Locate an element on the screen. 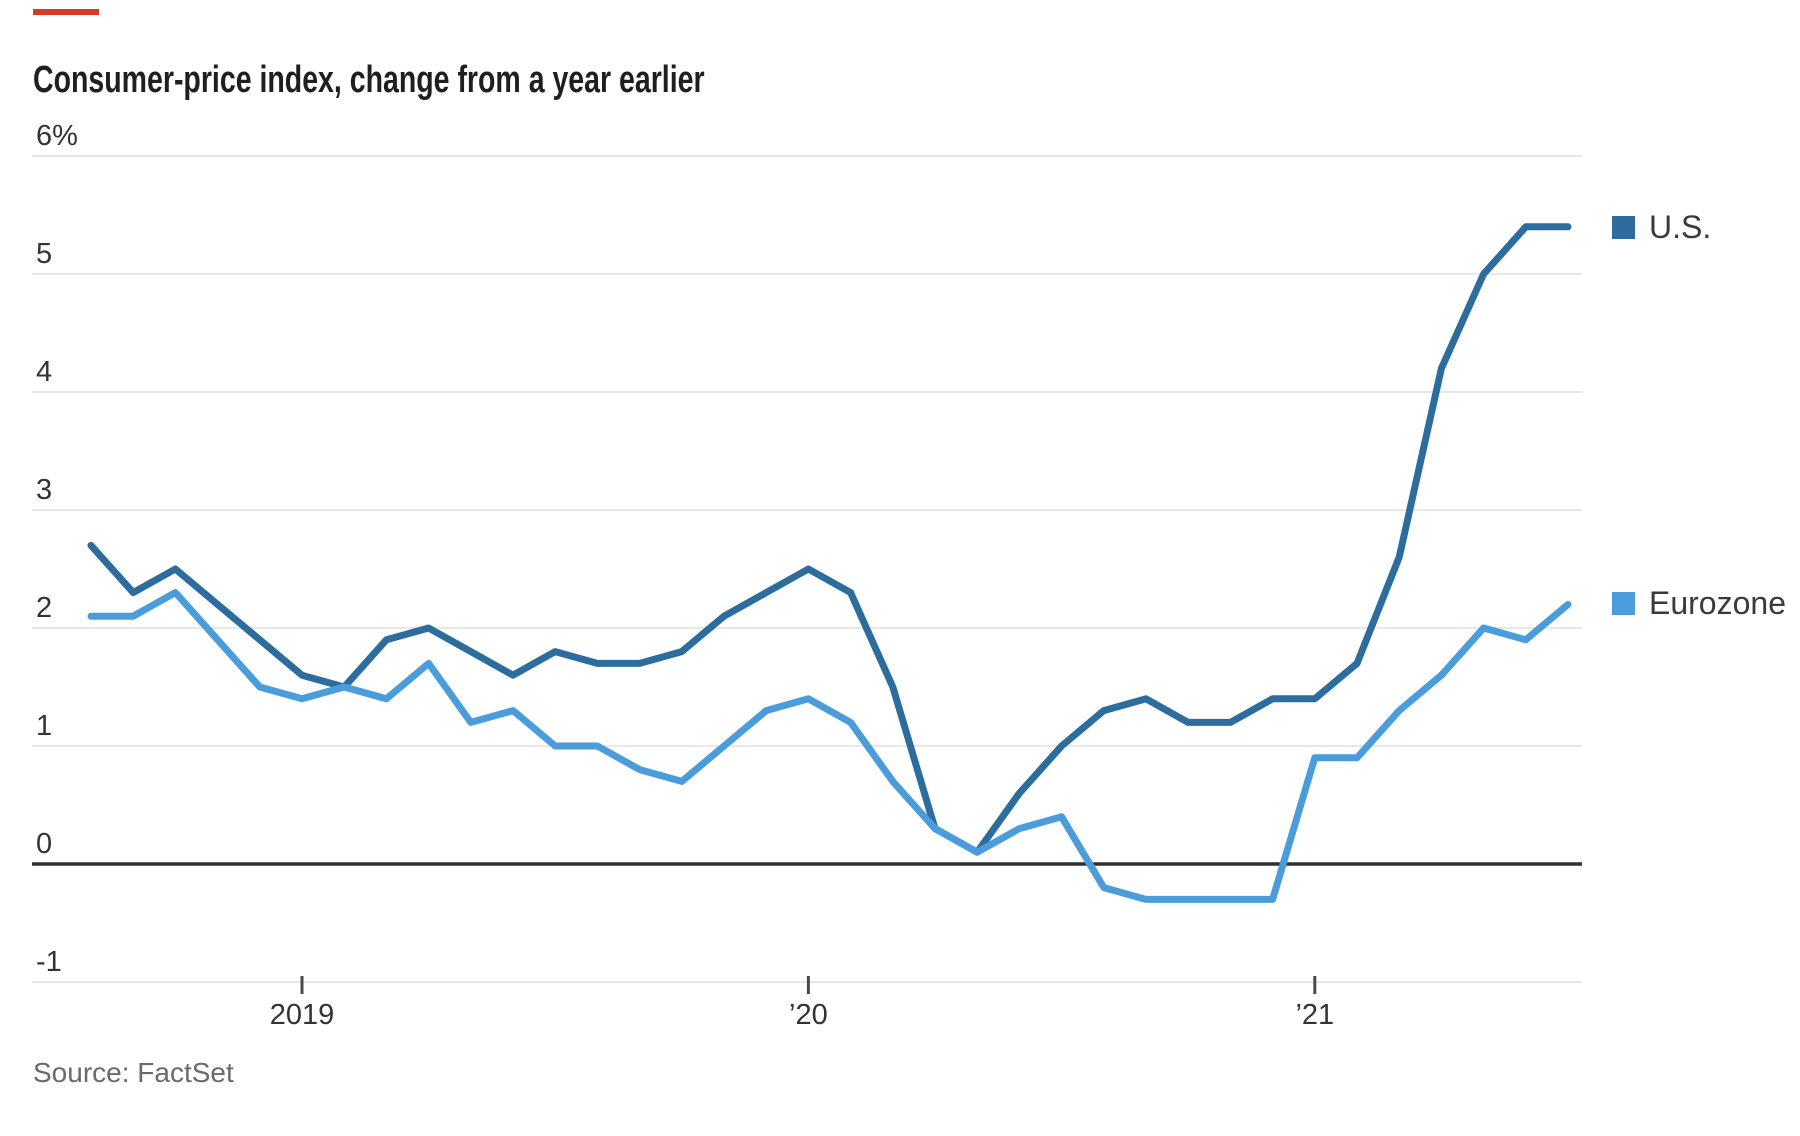  eurozone-legend-label: Eurozone is located at coordinates (1717, 603).